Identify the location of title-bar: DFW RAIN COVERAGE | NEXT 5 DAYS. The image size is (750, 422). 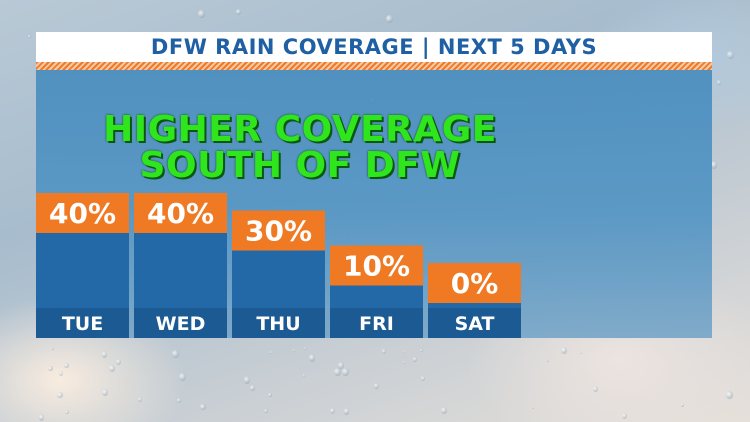
(374, 47).